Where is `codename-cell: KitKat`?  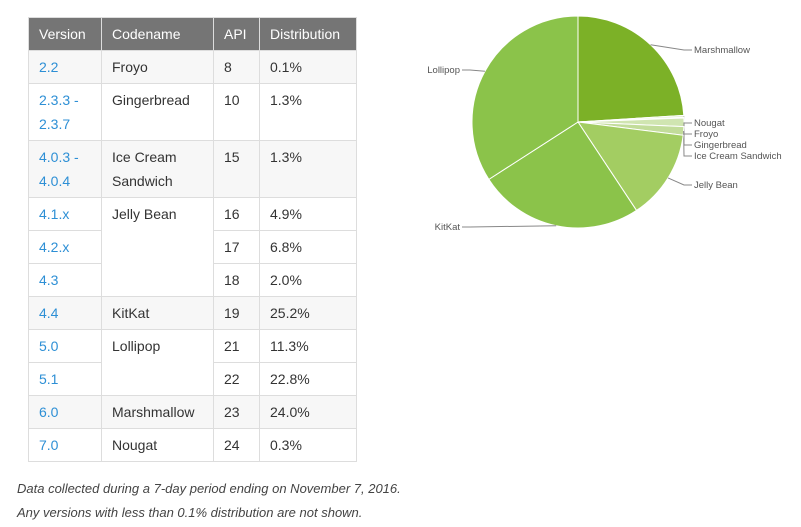
codename-cell: KitKat is located at coordinates (157, 313).